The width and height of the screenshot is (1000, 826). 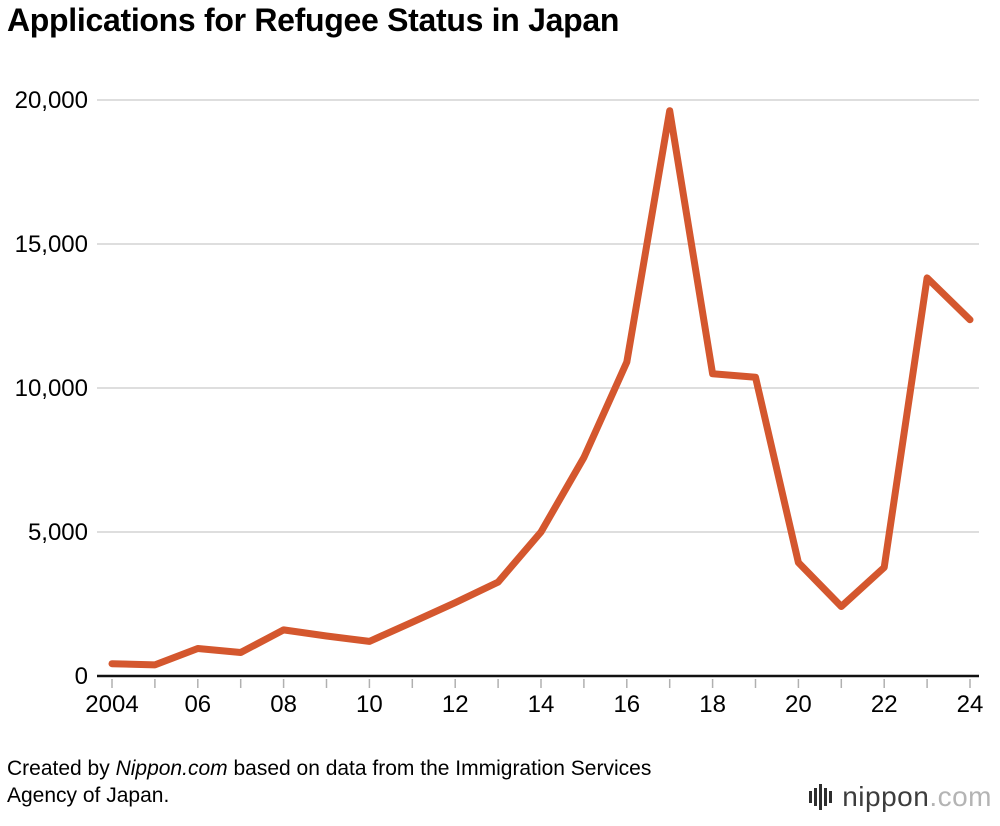 What do you see at coordinates (111, 704) in the screenshot?
I see `x-axis-label: 2004` at bounding box center [111, 704].